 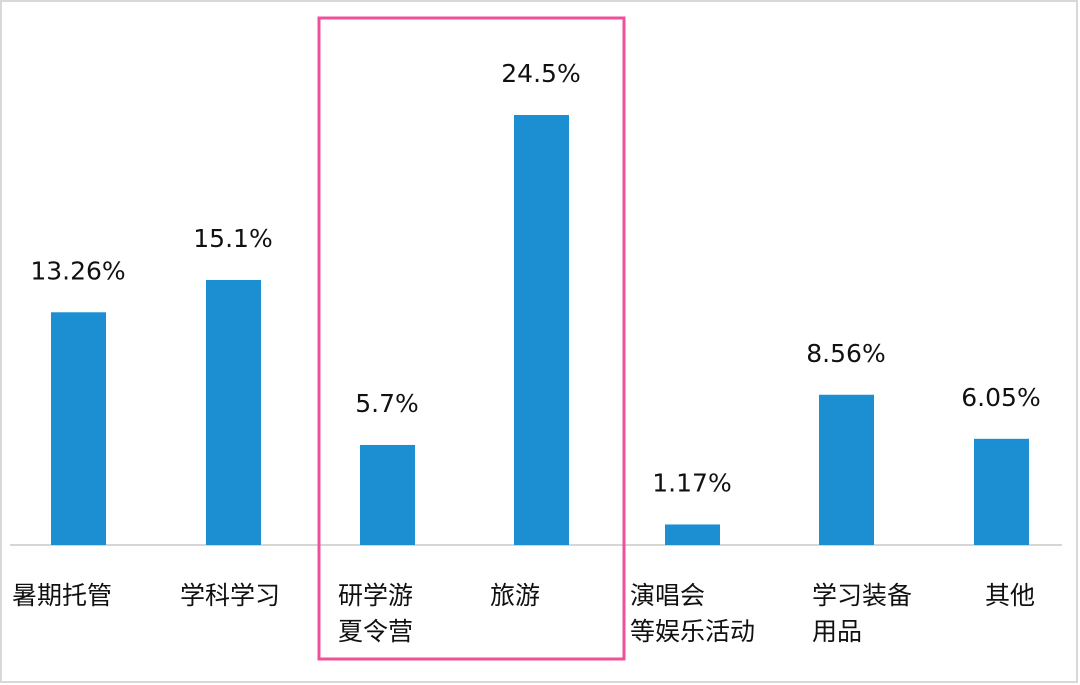 I want to click on x-tick-label: 用品, so click(x=837, y=631).